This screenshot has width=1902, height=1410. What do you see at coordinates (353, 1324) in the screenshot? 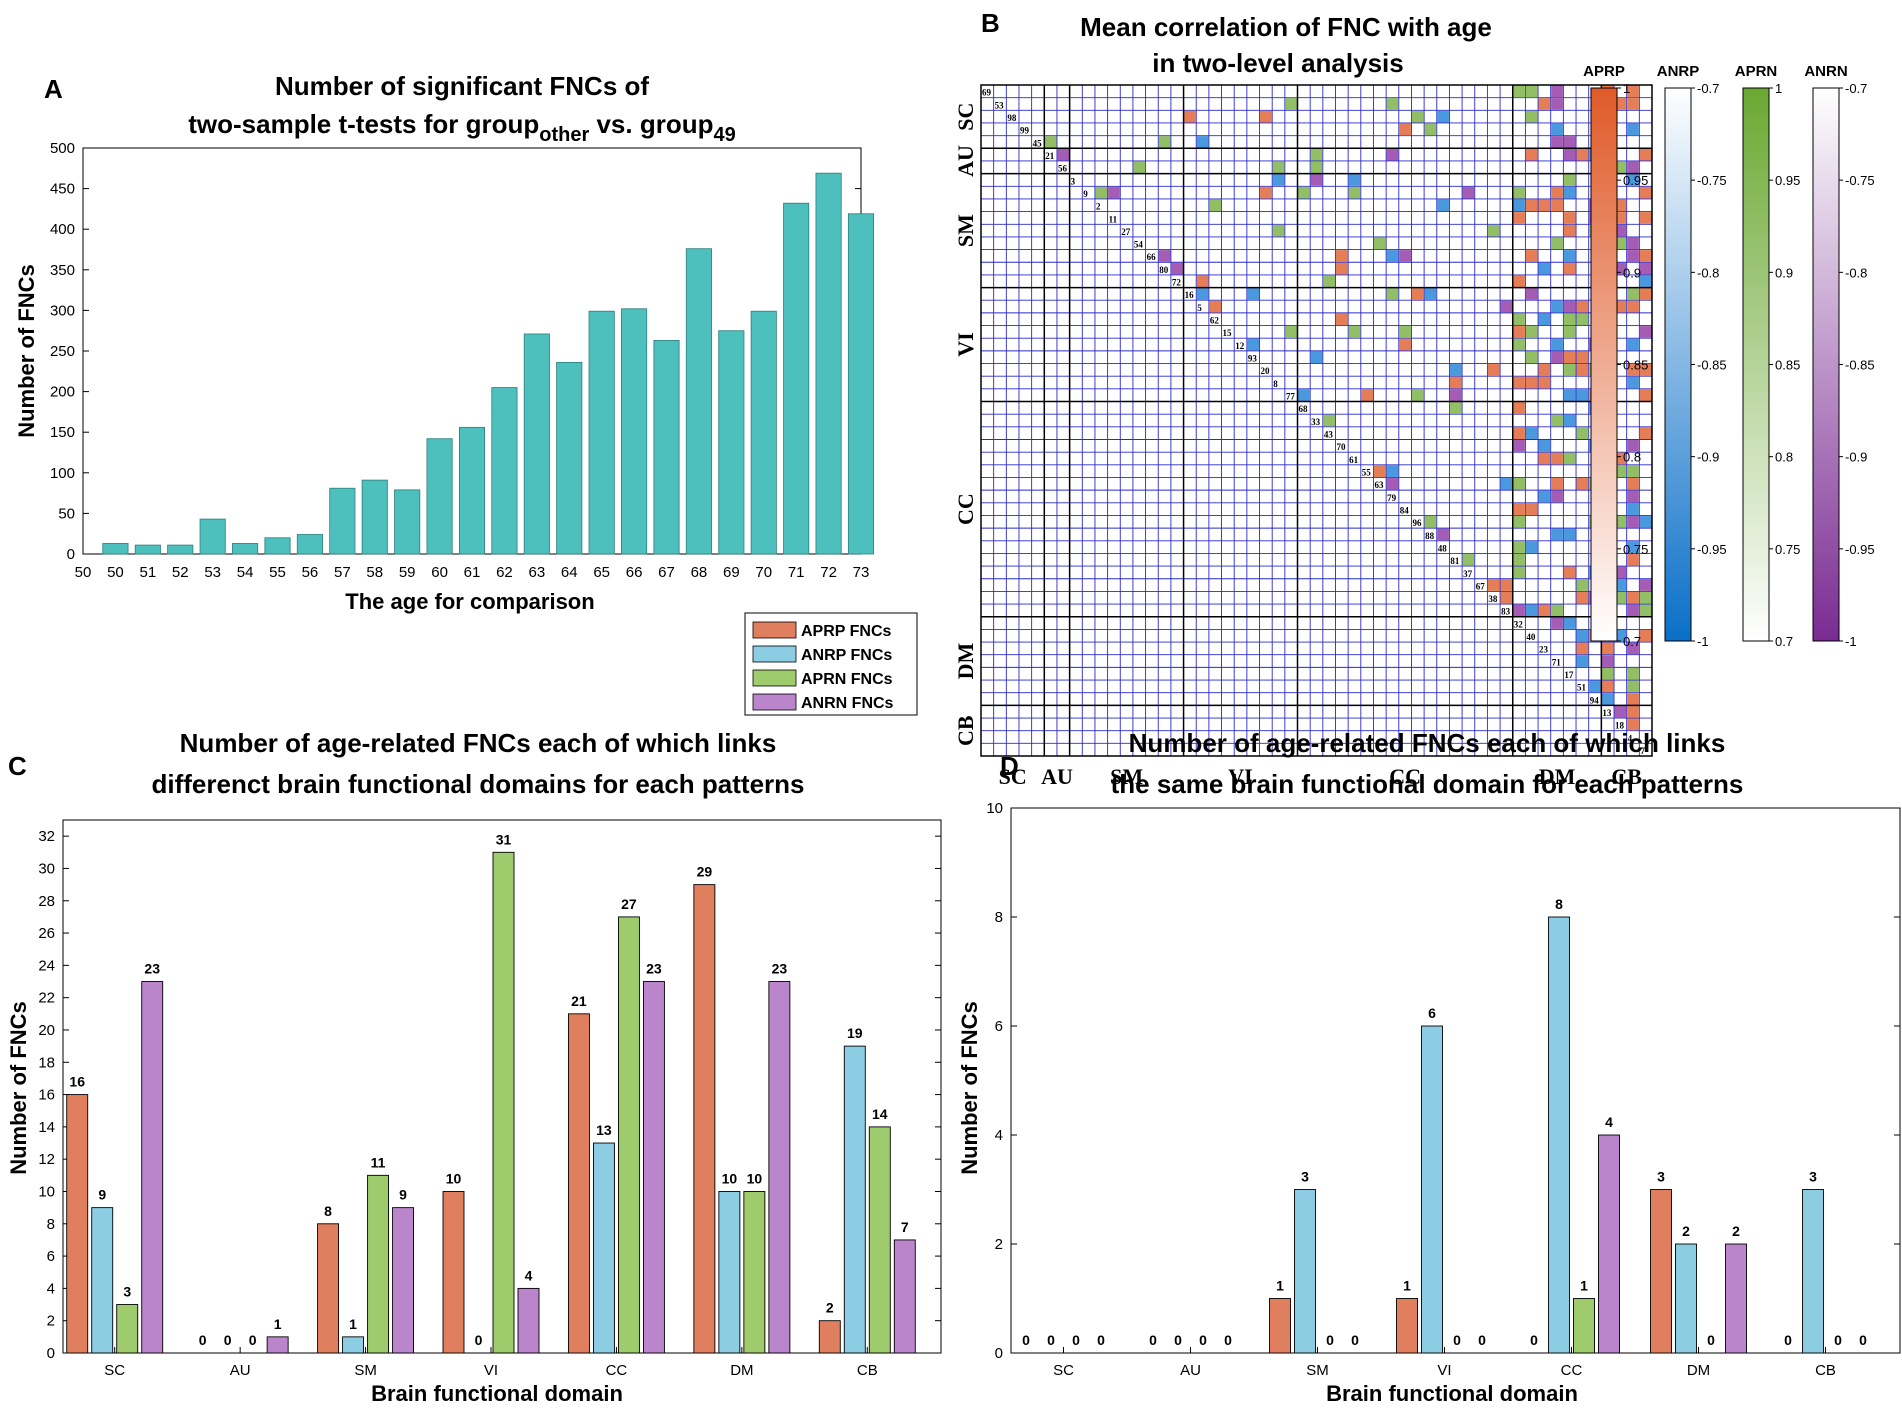
I see `data-label: 1` at bounding box center [353, 1324].